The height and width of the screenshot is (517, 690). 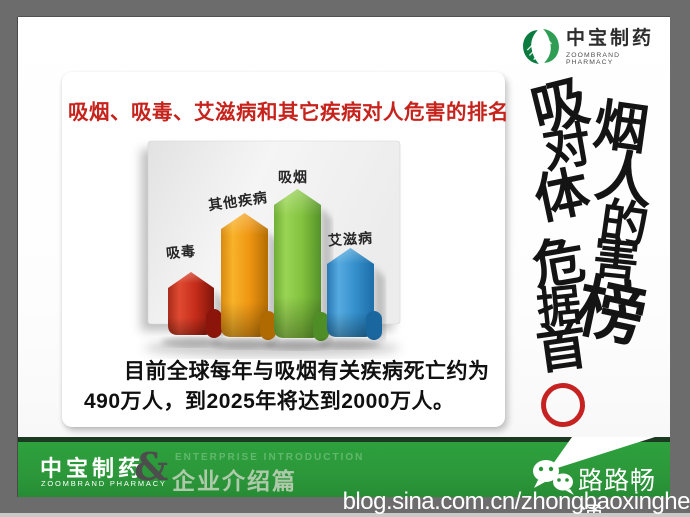 What do you see at coordinates (345, 515) in the screenshot?
I see `bottom-edge-strip` at bounding box center [345, 515].